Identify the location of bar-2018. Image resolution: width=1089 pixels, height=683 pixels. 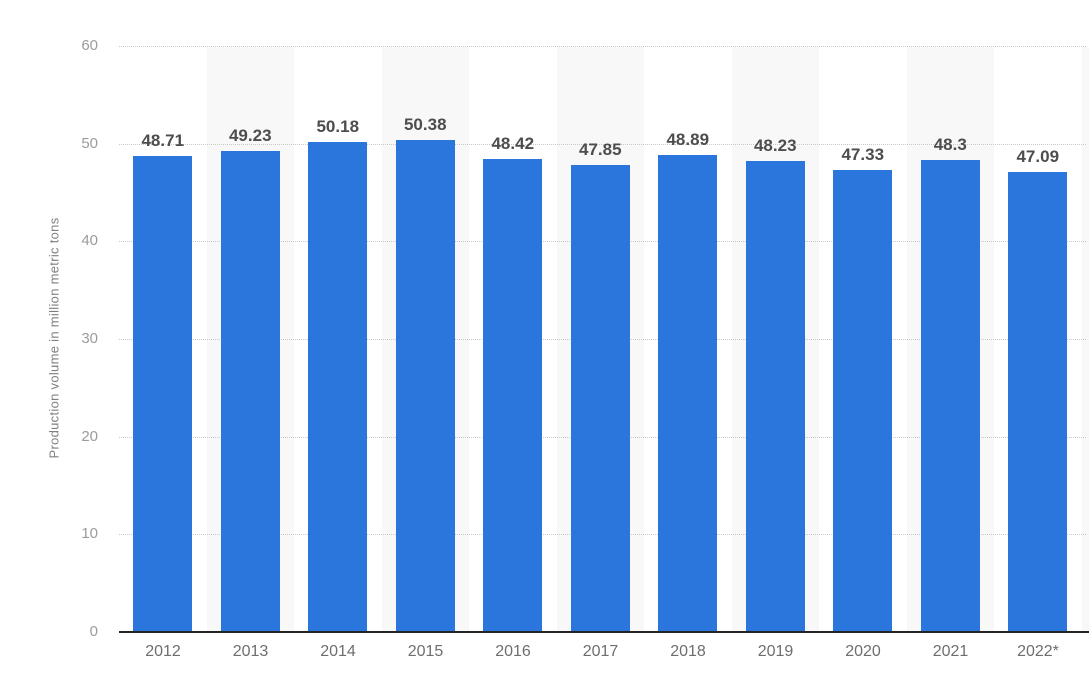
(688, 393).